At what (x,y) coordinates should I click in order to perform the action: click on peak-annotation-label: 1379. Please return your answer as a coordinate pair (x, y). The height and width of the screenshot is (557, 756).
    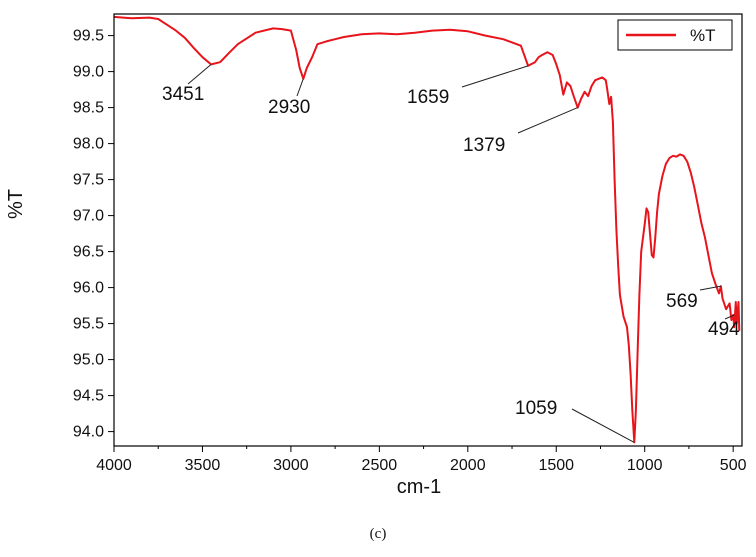
    Looking at the image, I should click on (484, 145).